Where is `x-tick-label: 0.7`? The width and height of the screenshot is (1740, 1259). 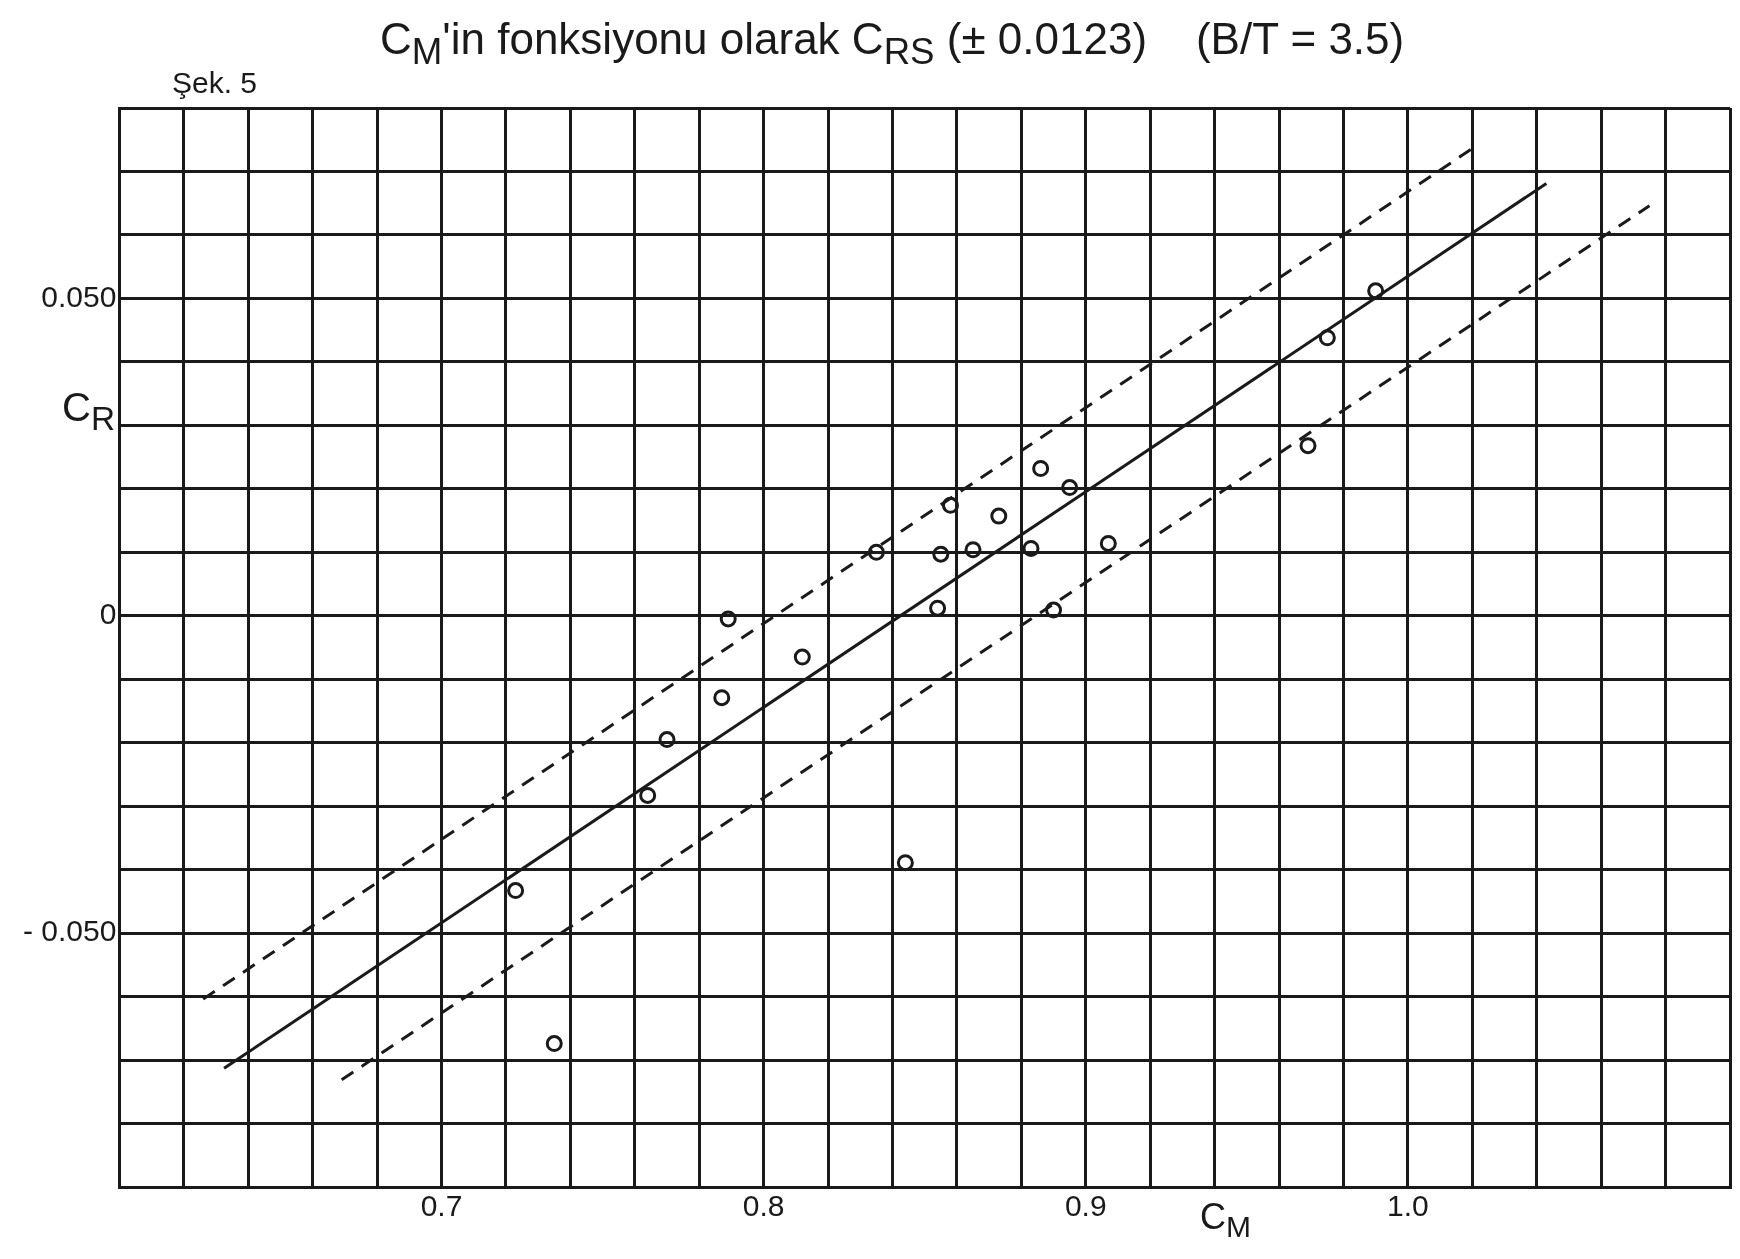 x-tick-label: 0.7 is located at coordinates (441, 1206).